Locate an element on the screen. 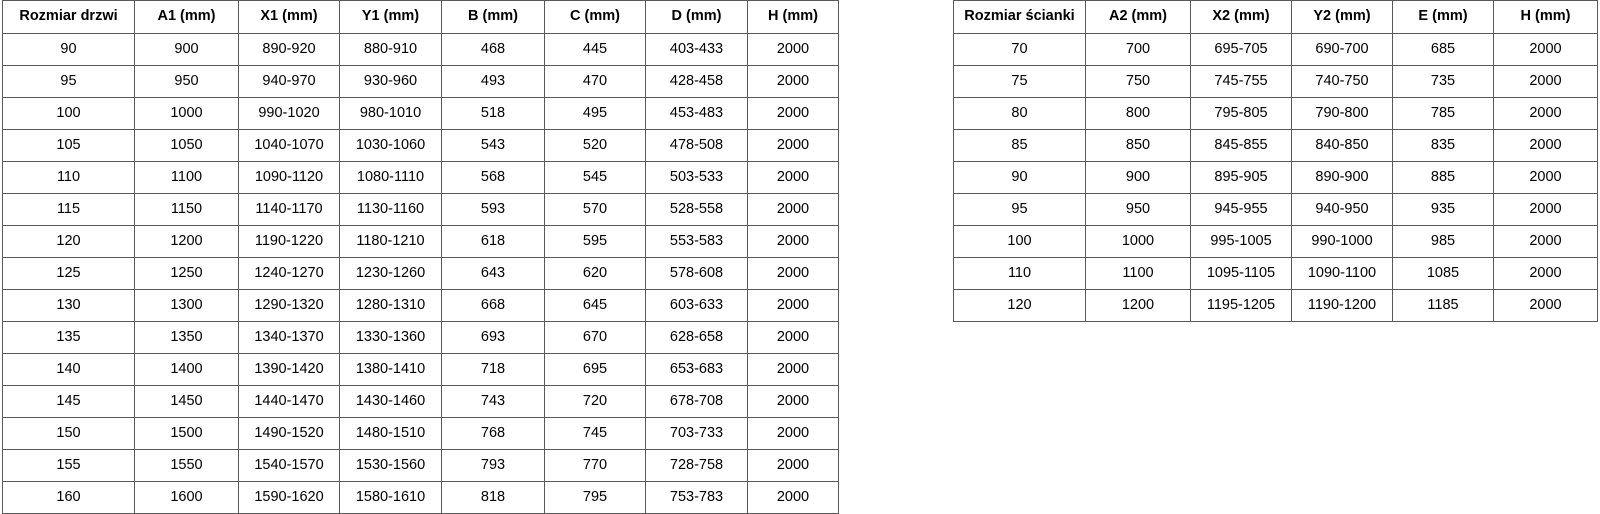  wall-cell: 985 is located at coordinates (1443, 241).